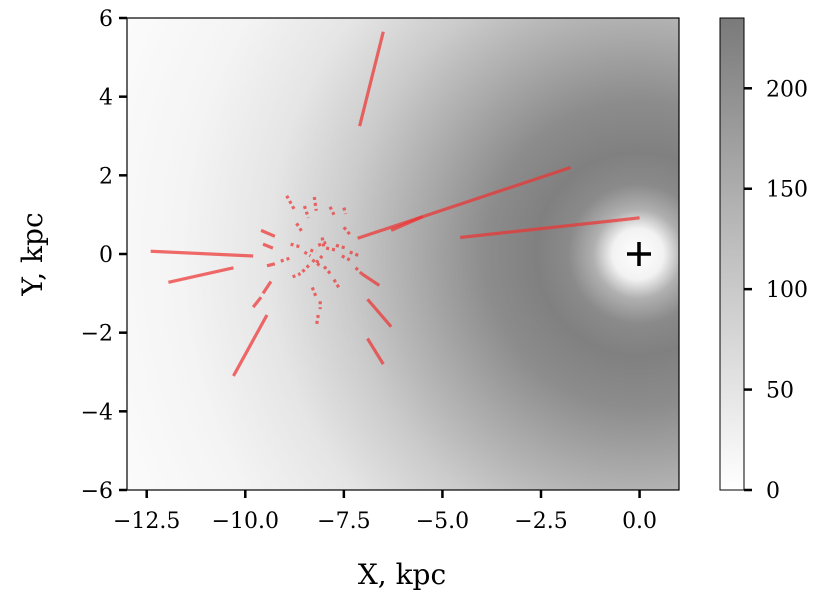 The height and width of the screenshot is (596, 823). I want to click on y-tick-label: 0, so click(106, 255).